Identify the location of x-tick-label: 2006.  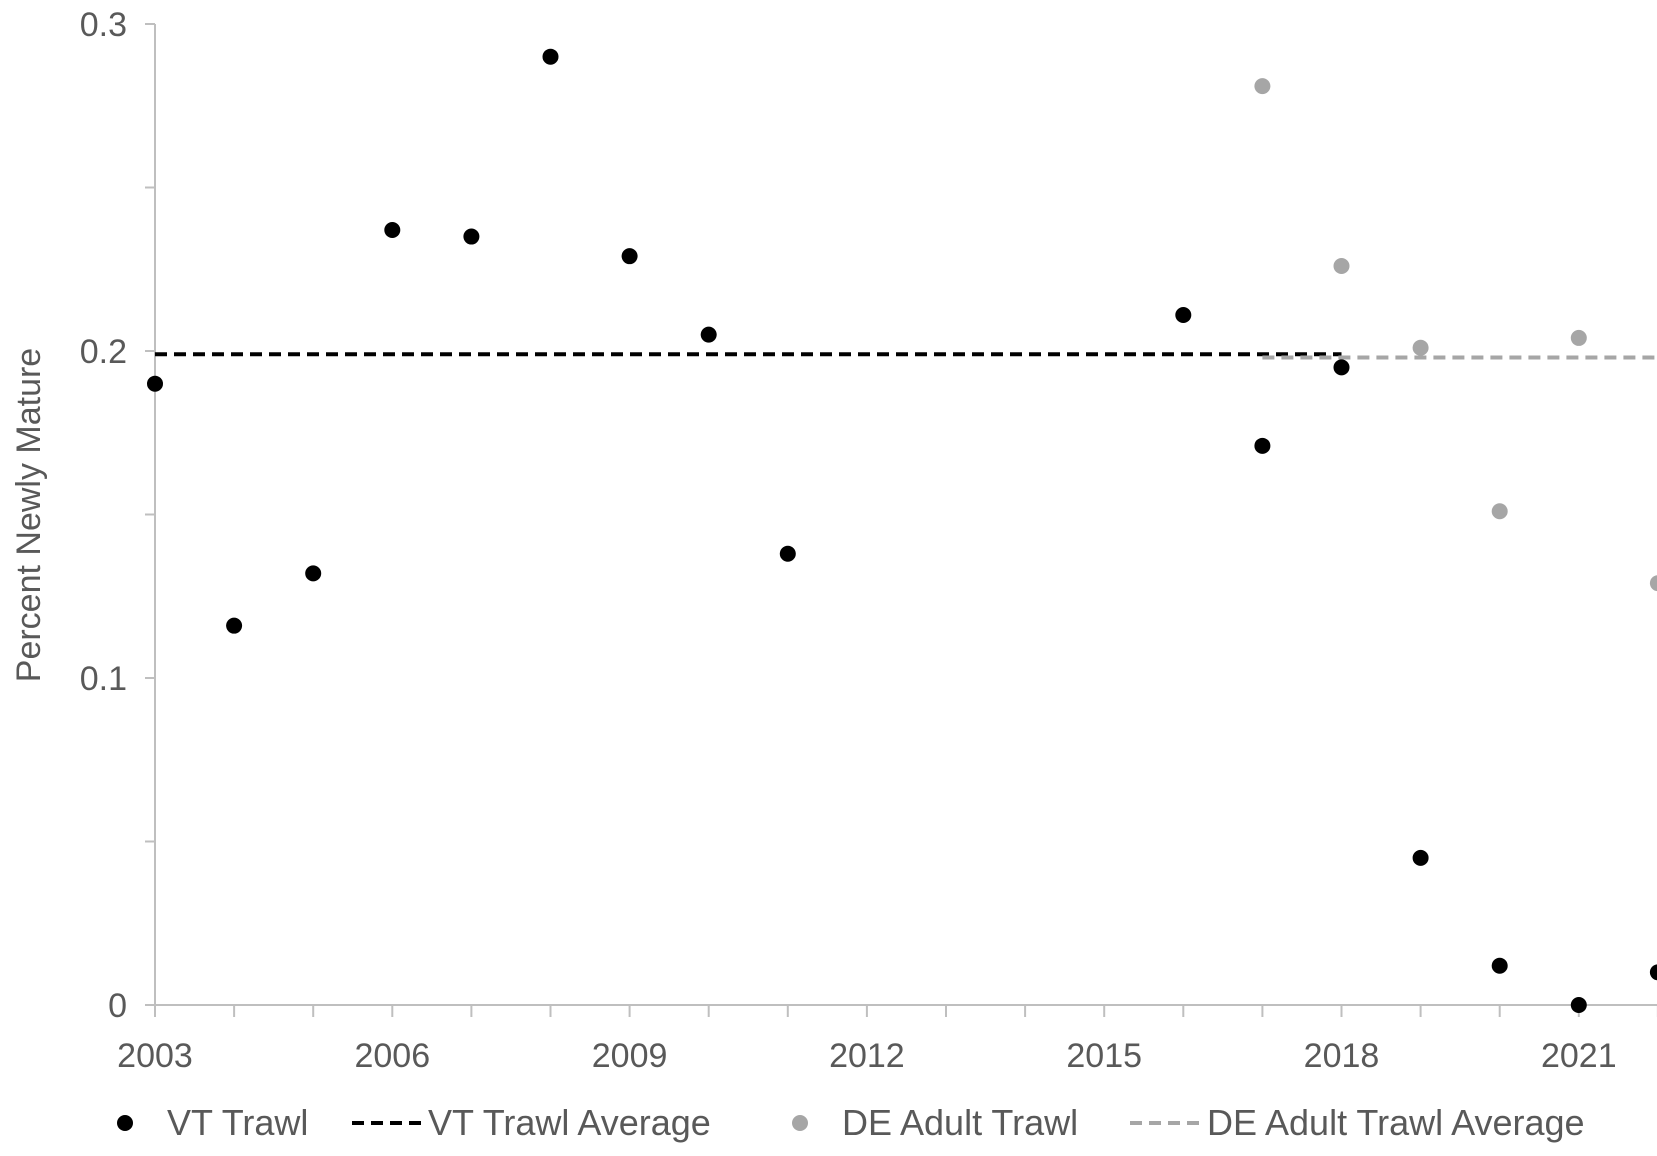
(392, 1056).